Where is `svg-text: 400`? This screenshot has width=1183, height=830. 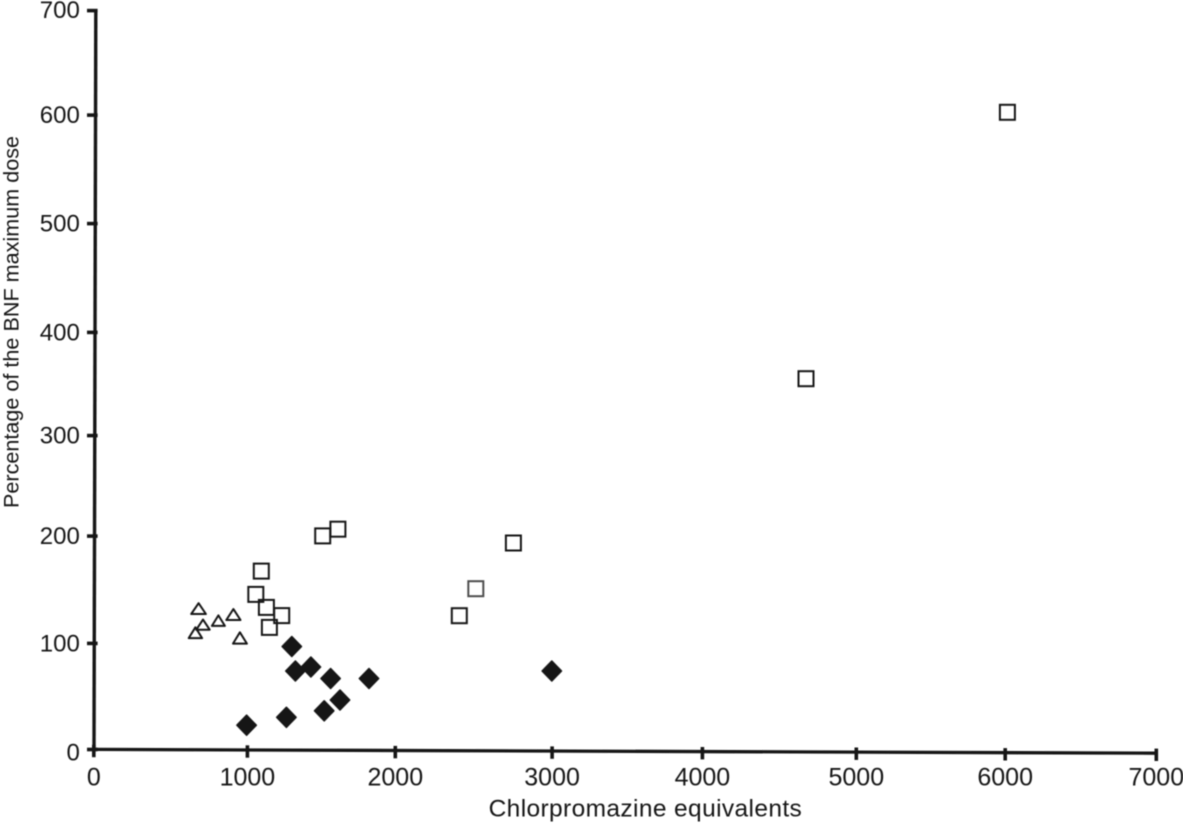 svg-text: 400 is located at coordinates (60, 332).